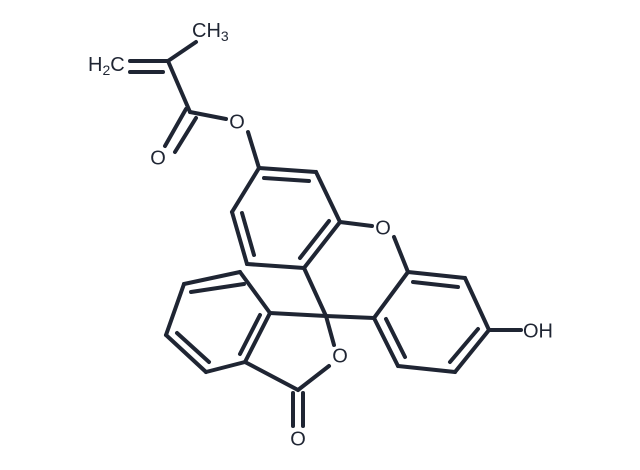  What do you see at coordinates (95, 65) in the screenshot?
I see `label-part: H` at bounding box center [95, 65].